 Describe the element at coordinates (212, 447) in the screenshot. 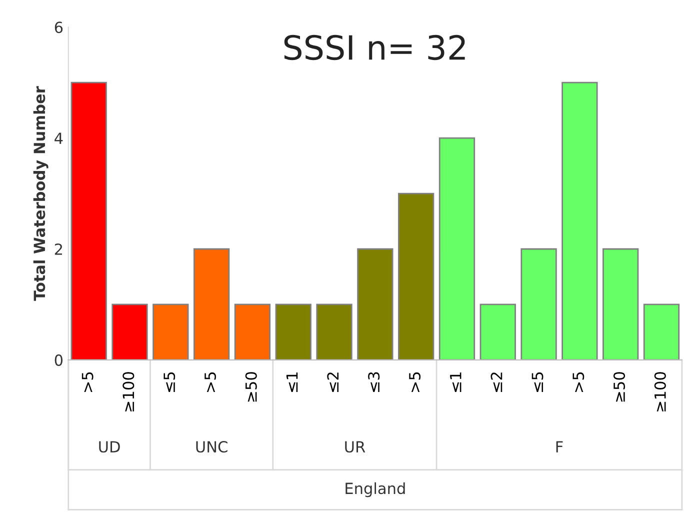

I see `text: UNC` at that location.